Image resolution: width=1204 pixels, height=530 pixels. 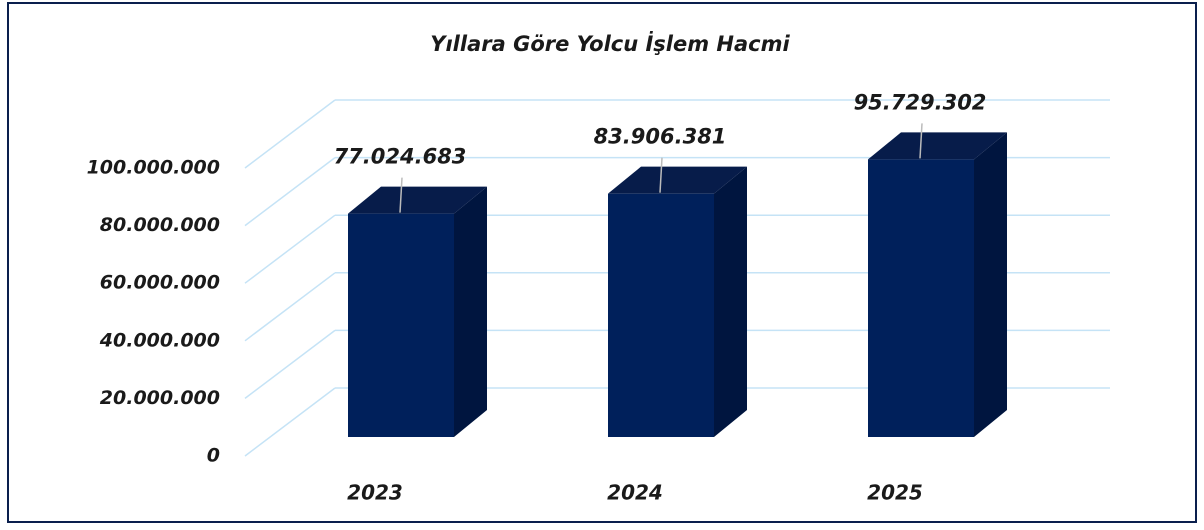 I want to click on chart-title: Yıllara Göre Yolcu İşlem Hacmi, so click(x=610, y=43).